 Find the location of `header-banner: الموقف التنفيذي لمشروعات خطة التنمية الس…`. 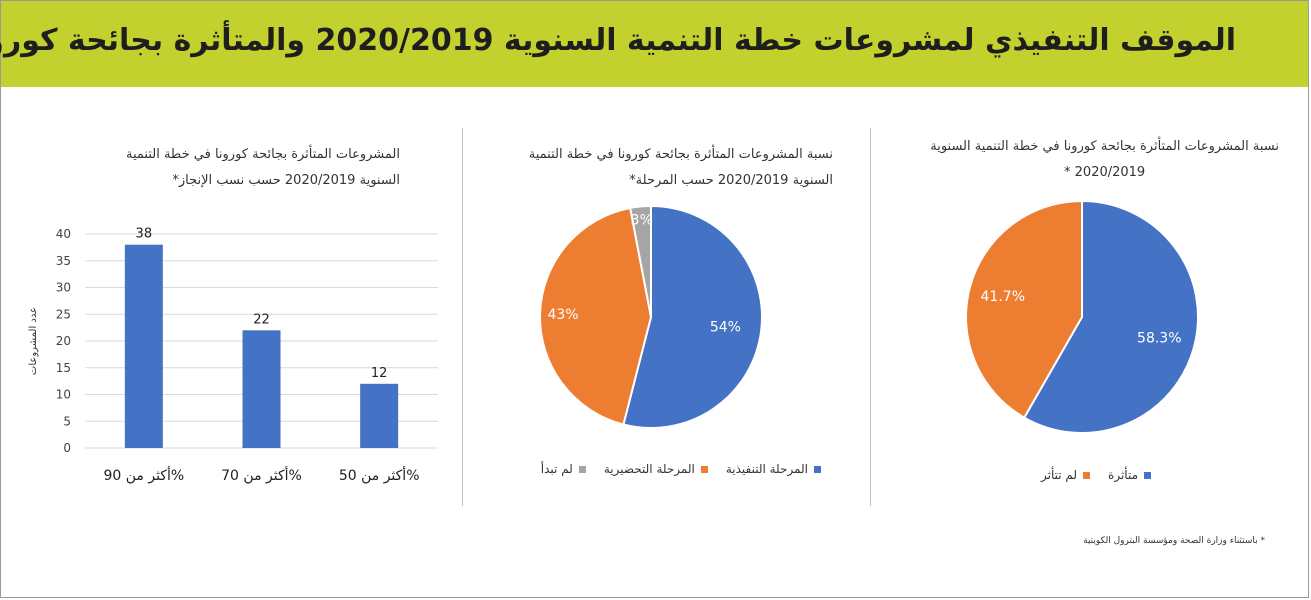

header-banner: الموقف التنفيذي لمشروعات خطة التنمية الس… is located at coordinates (654, 44).